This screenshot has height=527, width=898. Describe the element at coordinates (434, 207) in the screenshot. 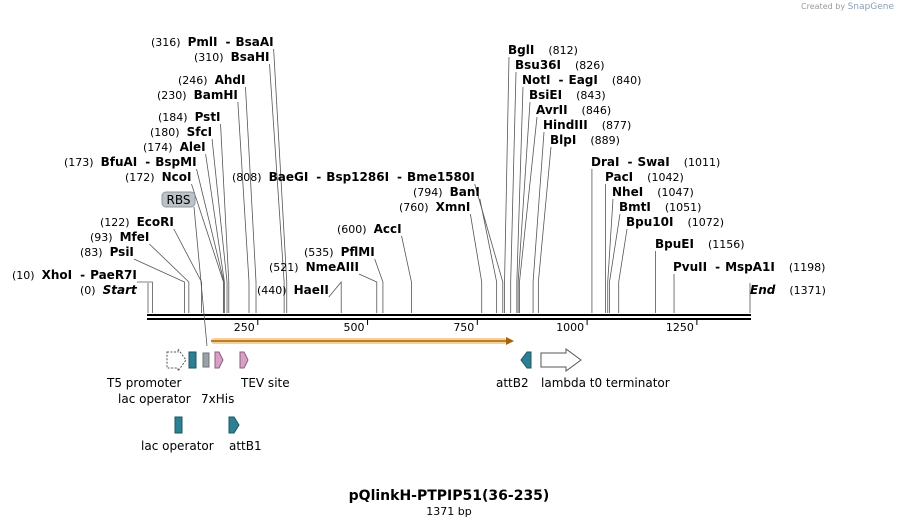

I see `site-xmni: (760) XmnI` at that location.